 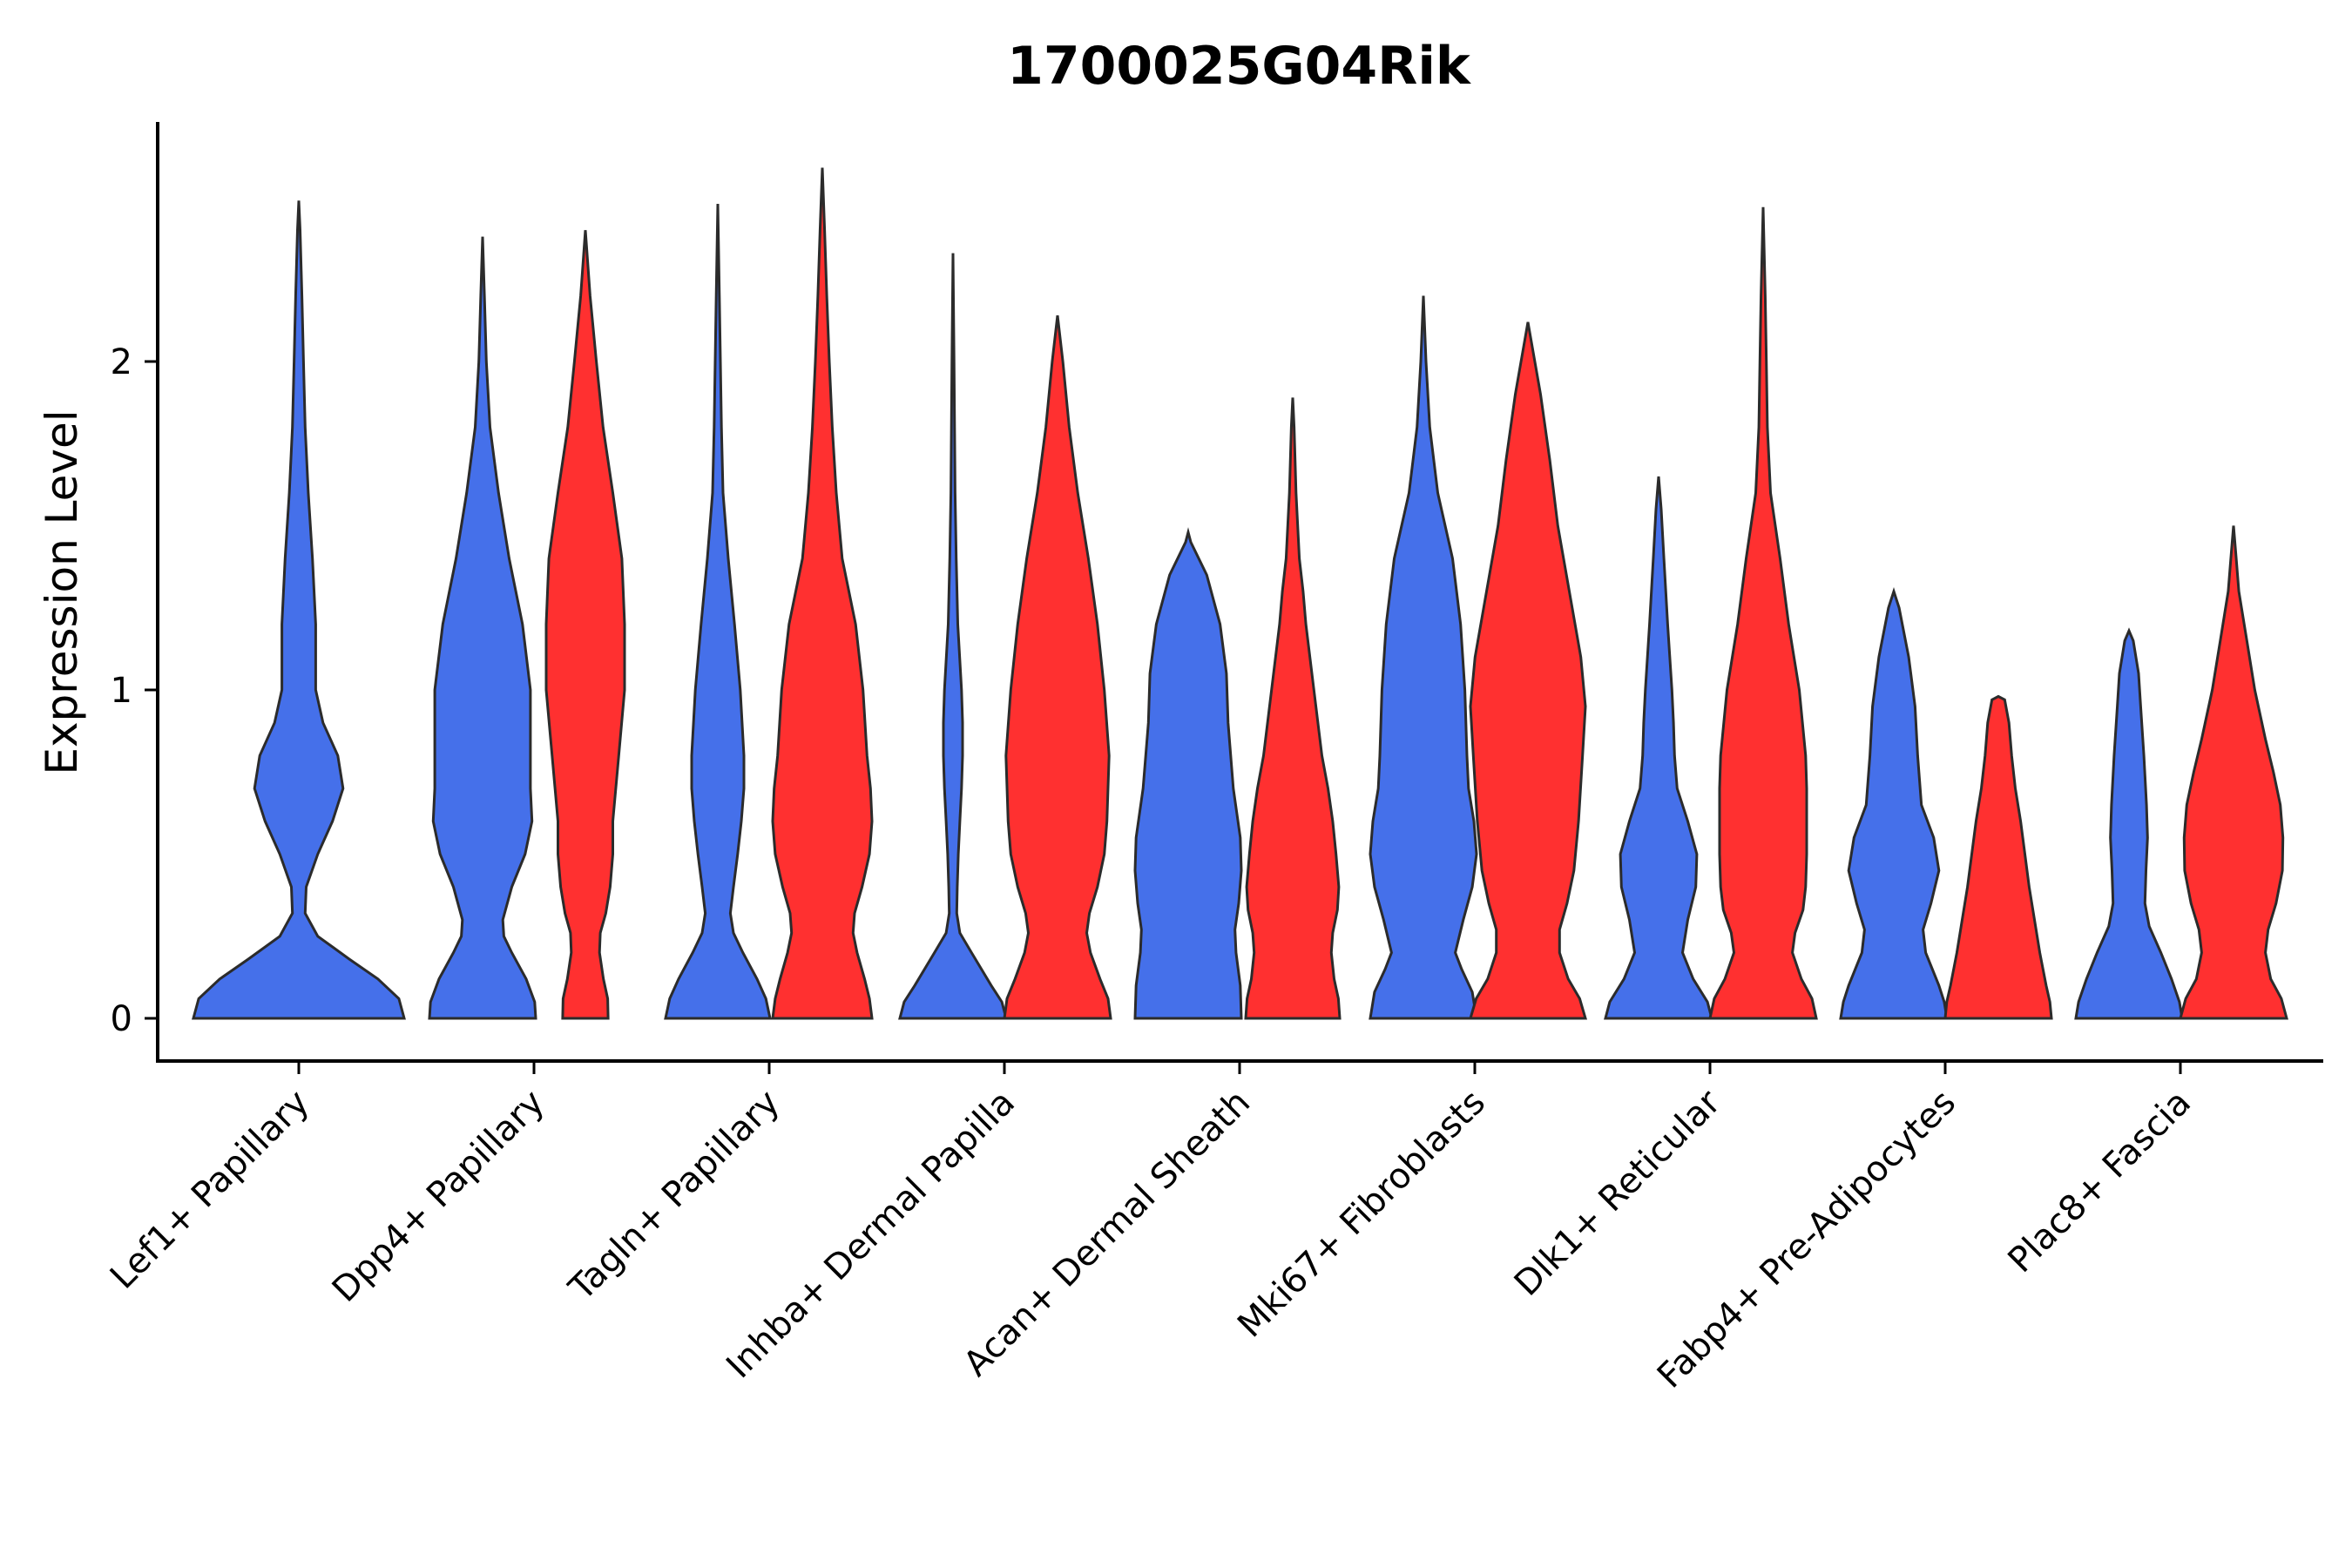 What do you see at coordinates (1618, 1193) in the screenshot?
I see `x-tick-label: Dlk1+ Reticular` at bounding box center [1618, 1193].